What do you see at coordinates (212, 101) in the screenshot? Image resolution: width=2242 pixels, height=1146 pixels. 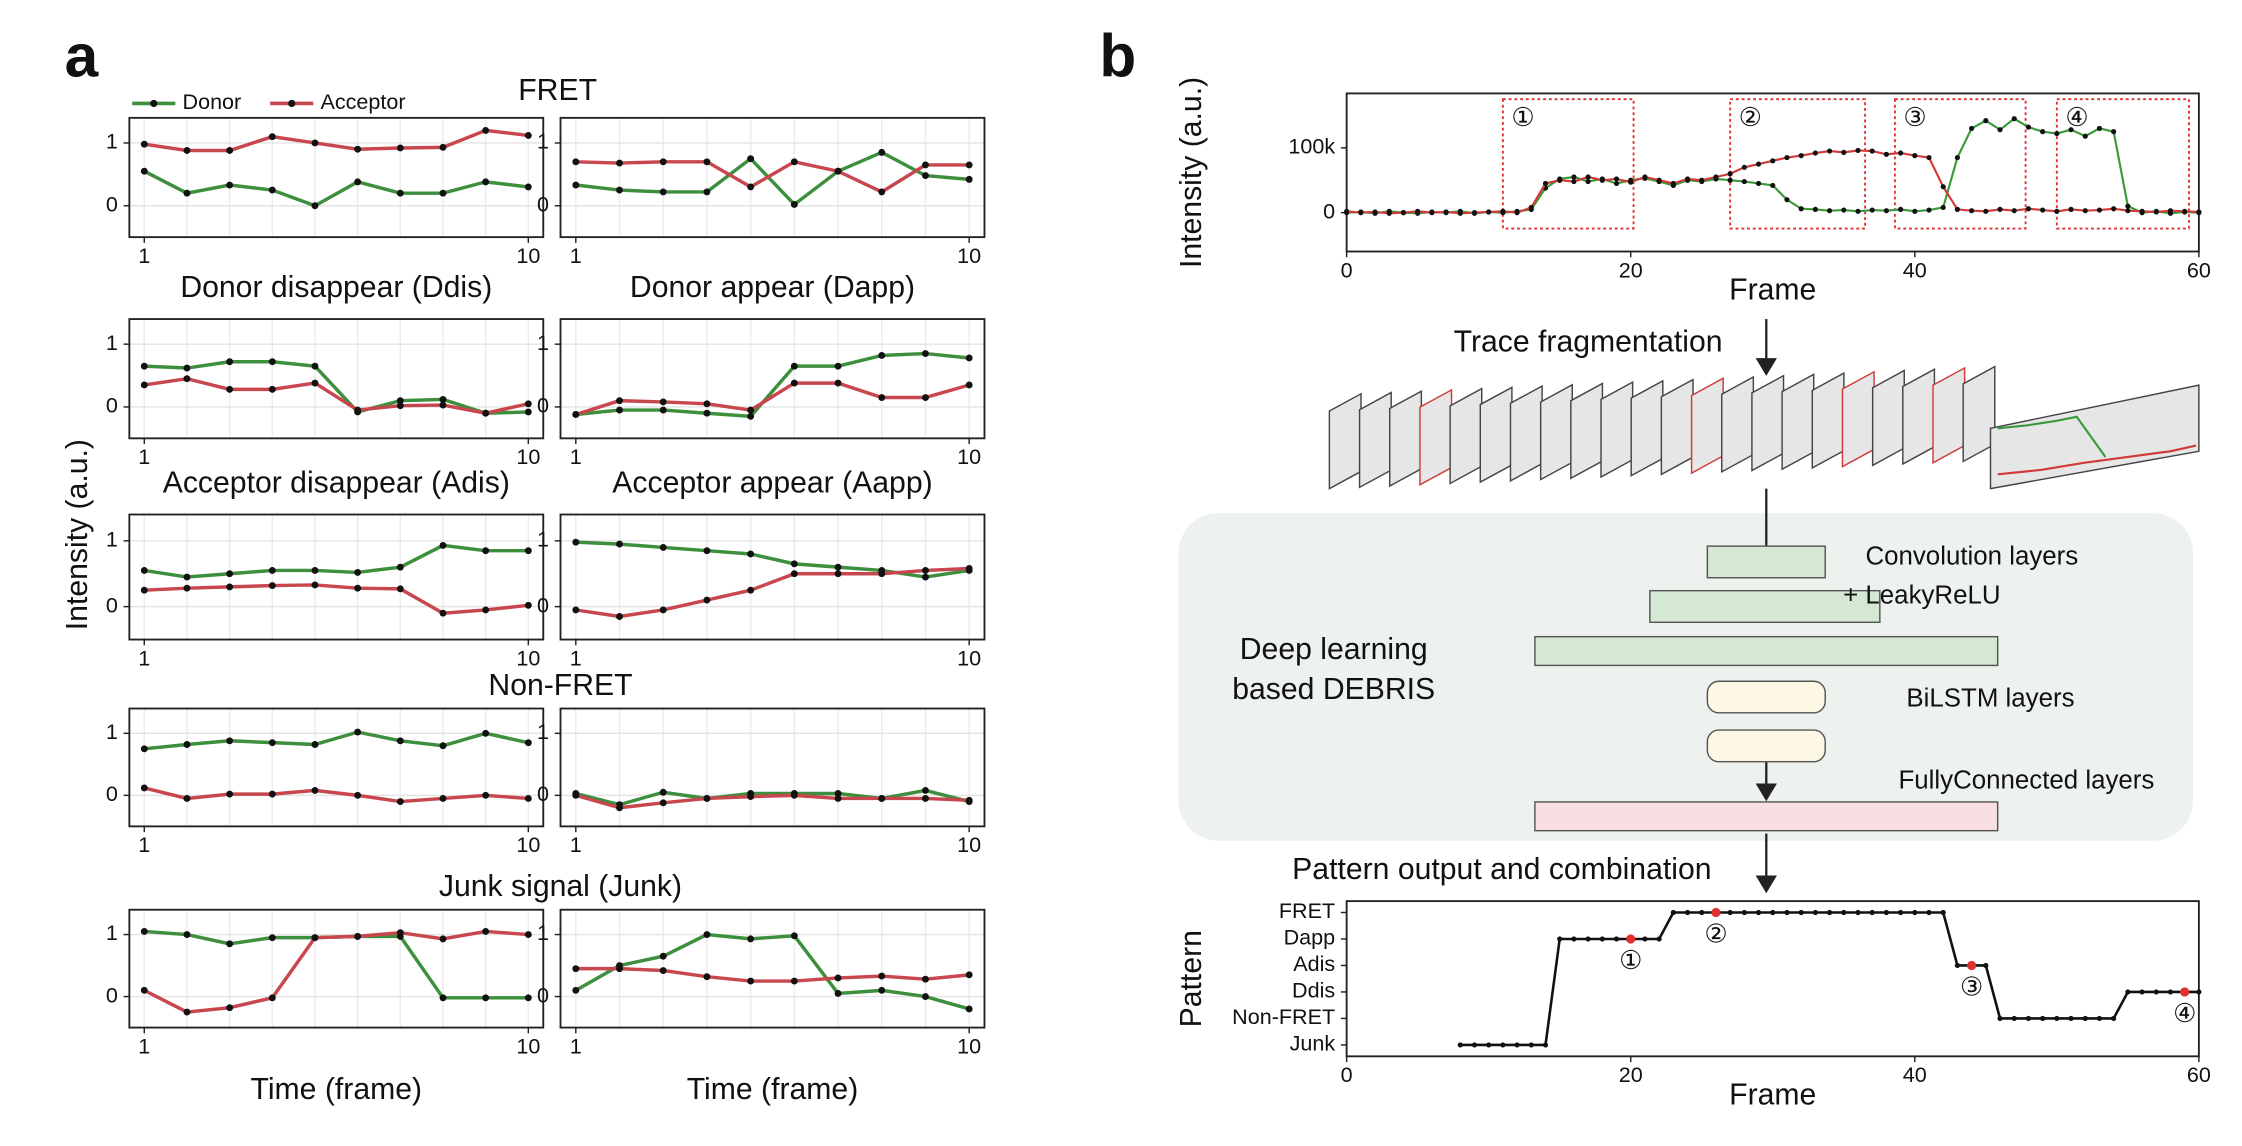 I see `legend-label: Donor` at bounding box center [212, 101].